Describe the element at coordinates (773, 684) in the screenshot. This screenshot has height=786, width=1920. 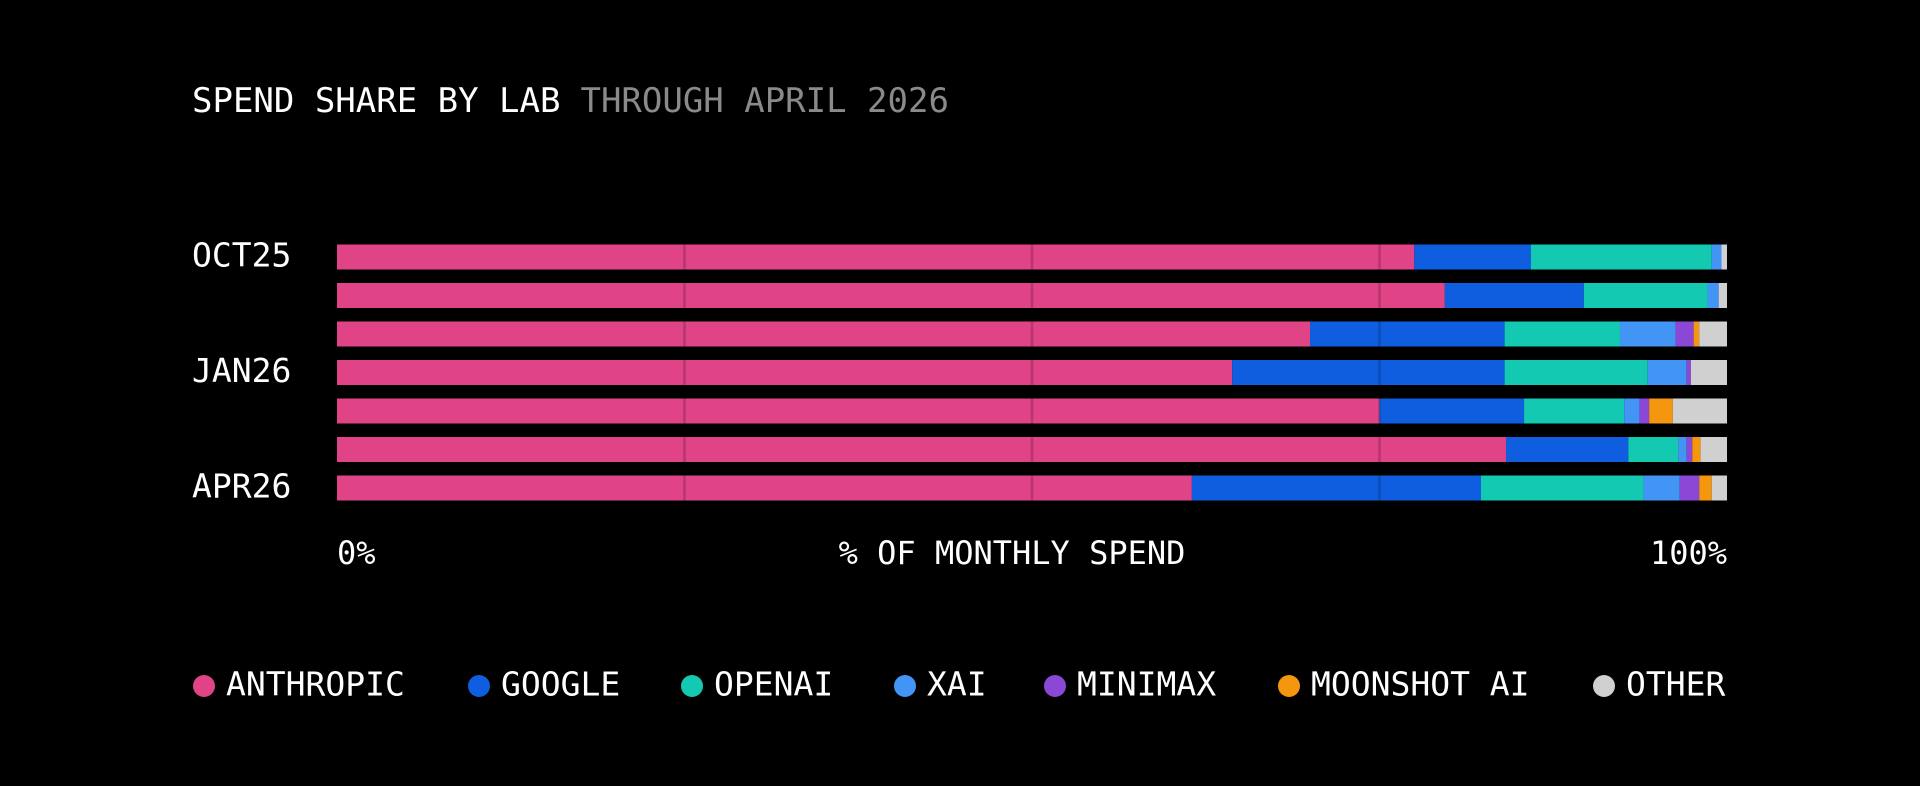
I see `legend-label: OPENAI` at that location.